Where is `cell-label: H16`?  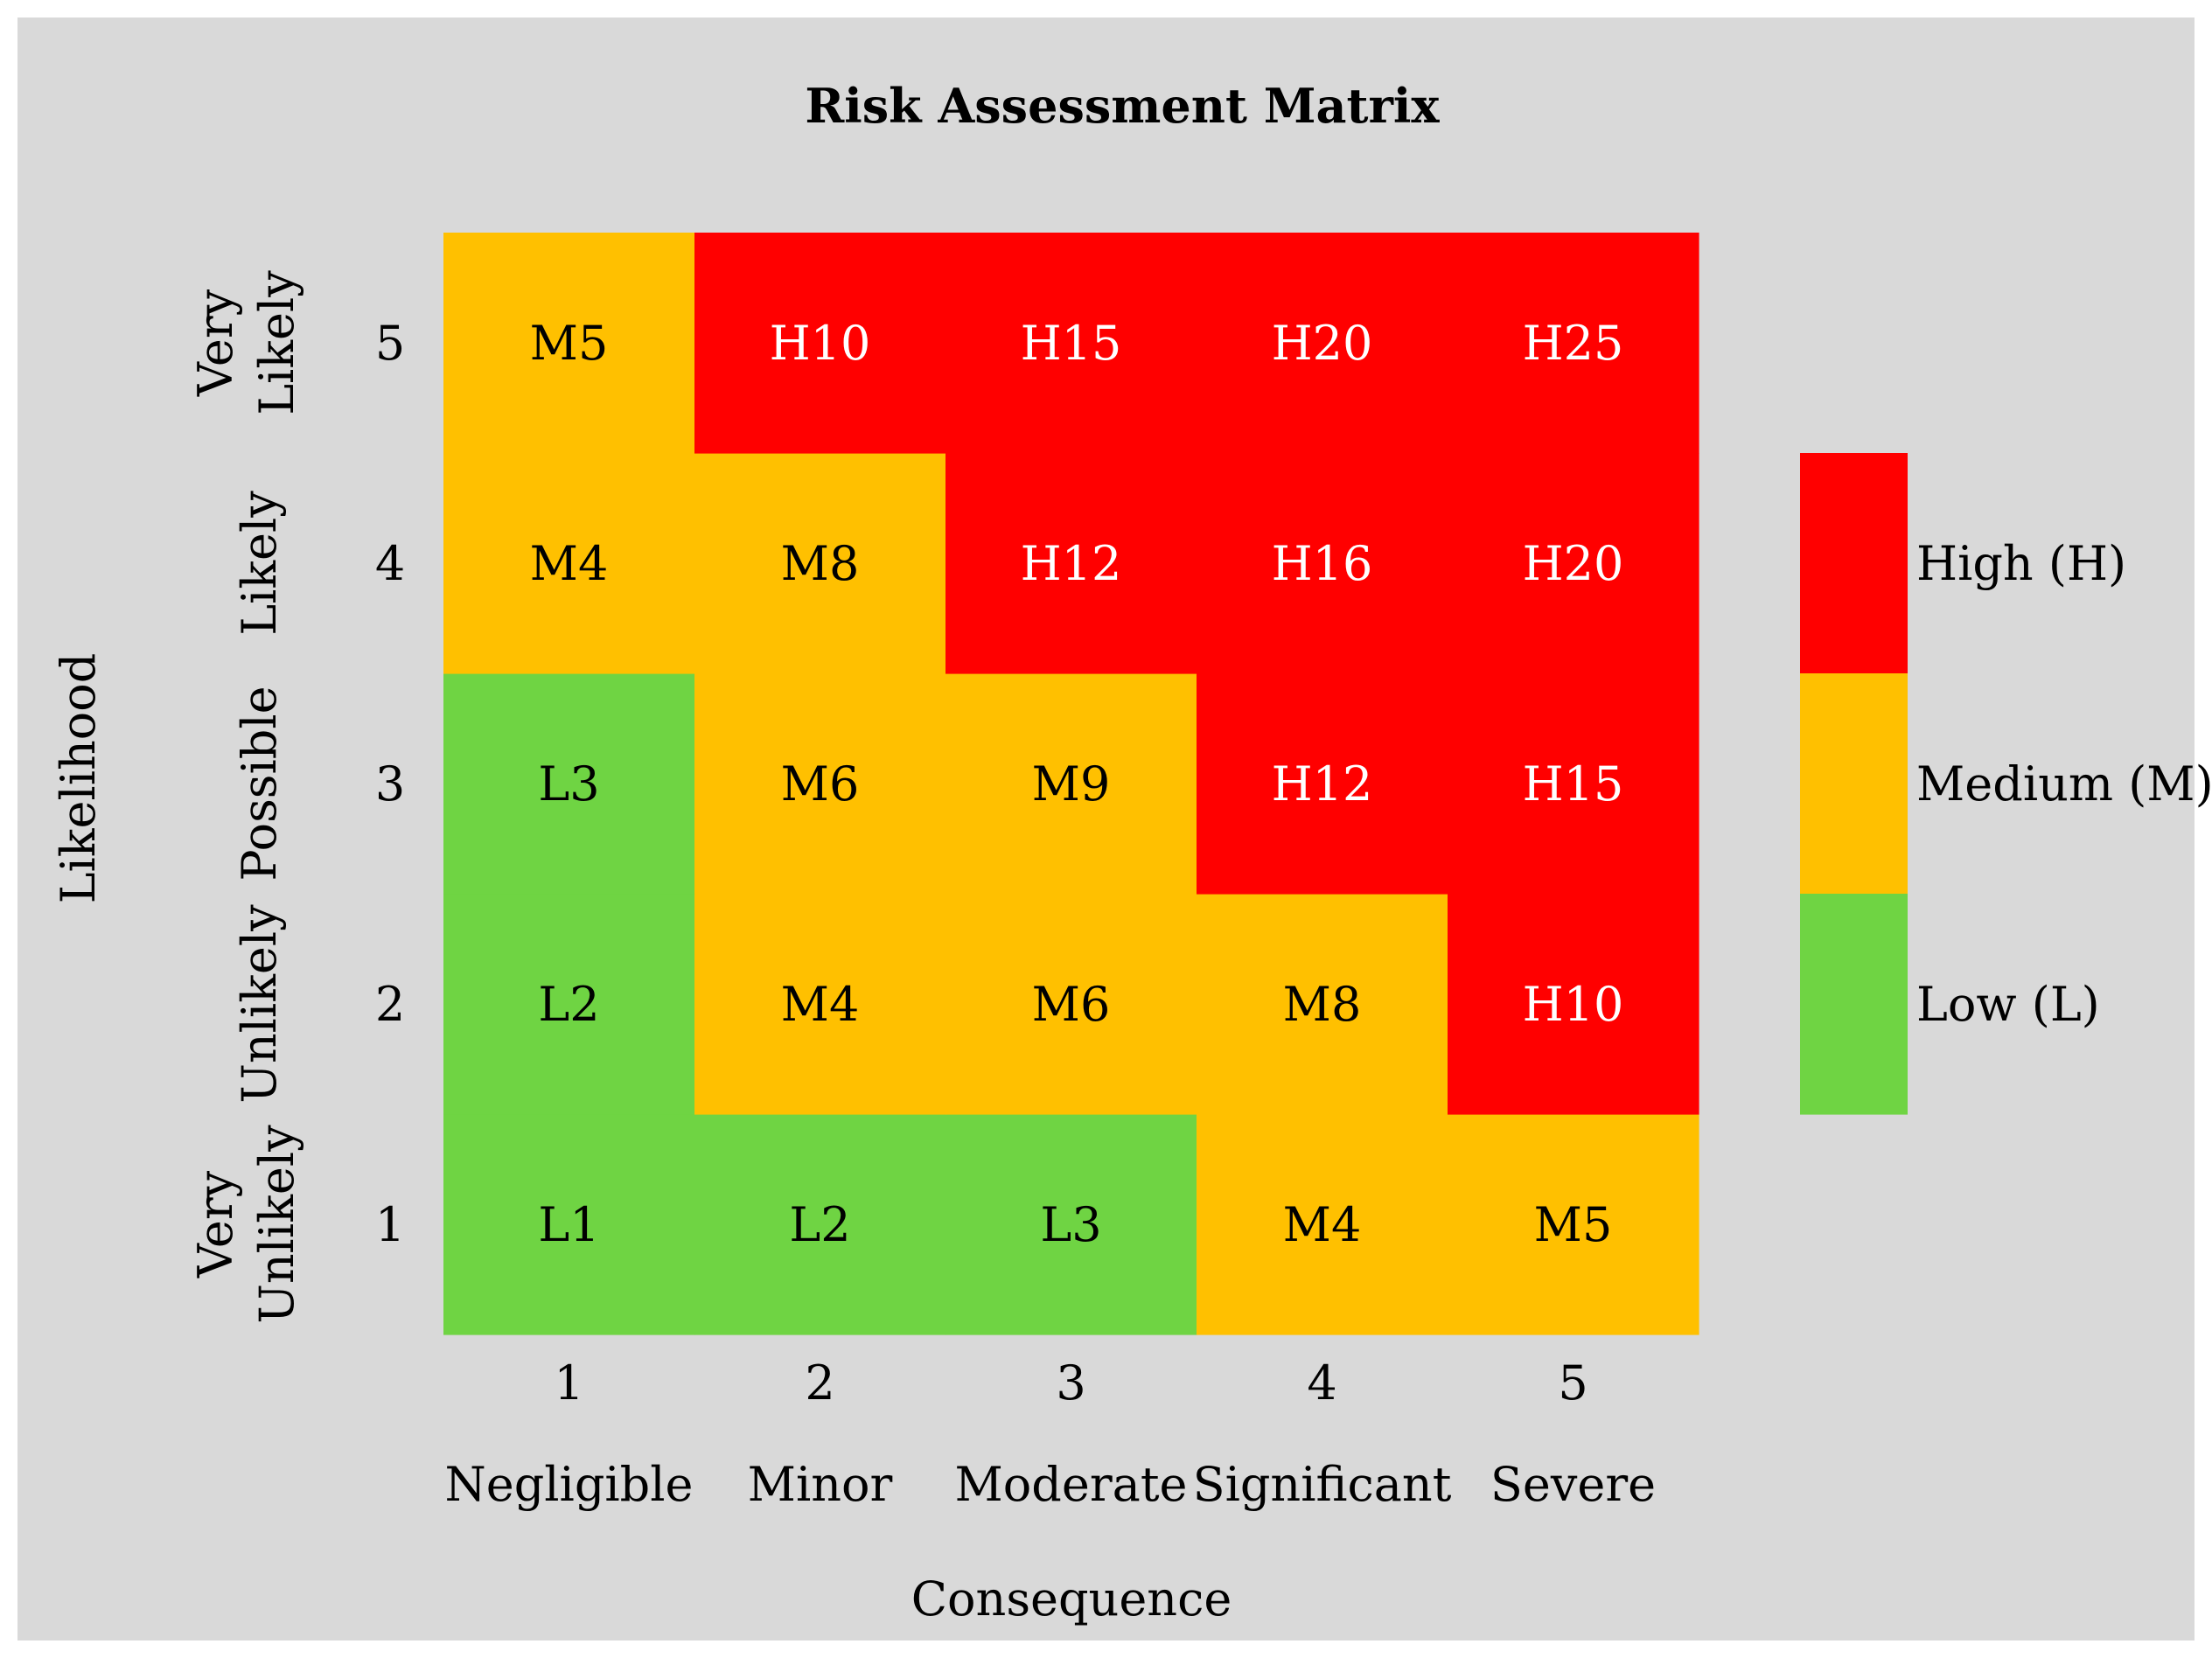
cell-label: H16 is located at coordinates (1322, 564).